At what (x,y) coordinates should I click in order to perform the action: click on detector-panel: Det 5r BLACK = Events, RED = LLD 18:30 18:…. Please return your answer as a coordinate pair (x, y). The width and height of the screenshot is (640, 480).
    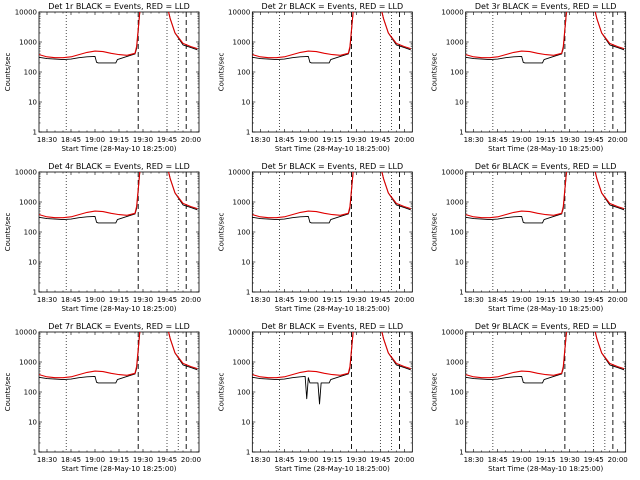
    Looking at the image, I should click on (315, 237).